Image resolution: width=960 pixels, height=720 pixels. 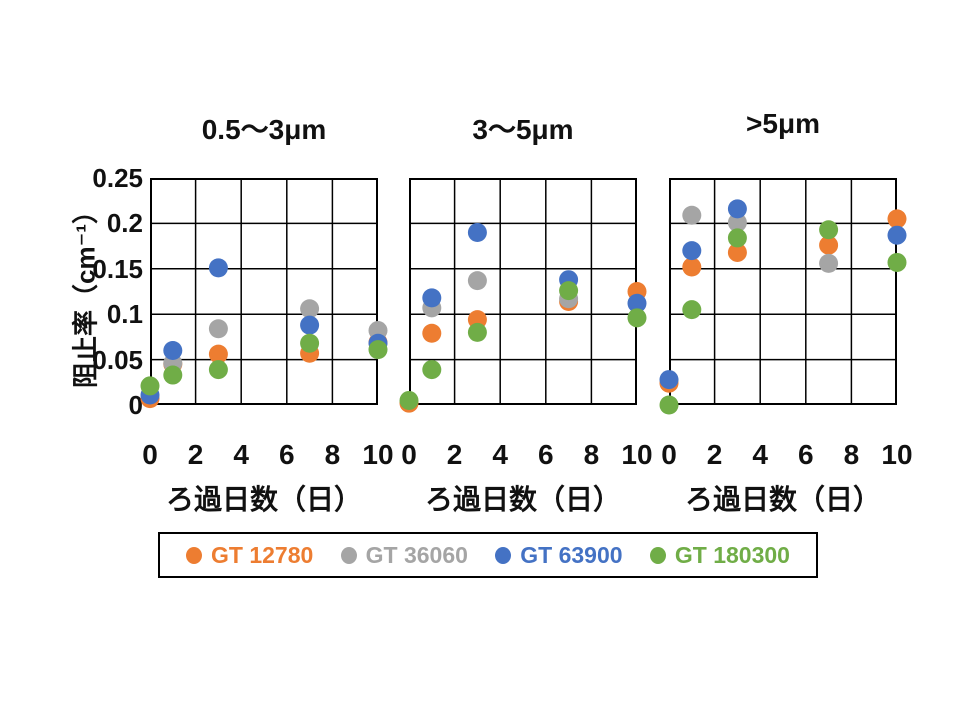 What do you see at coordinates (416, 554) in the screenshot?
I see `legend-label: GT 36060` at bounding box center [416, 554].